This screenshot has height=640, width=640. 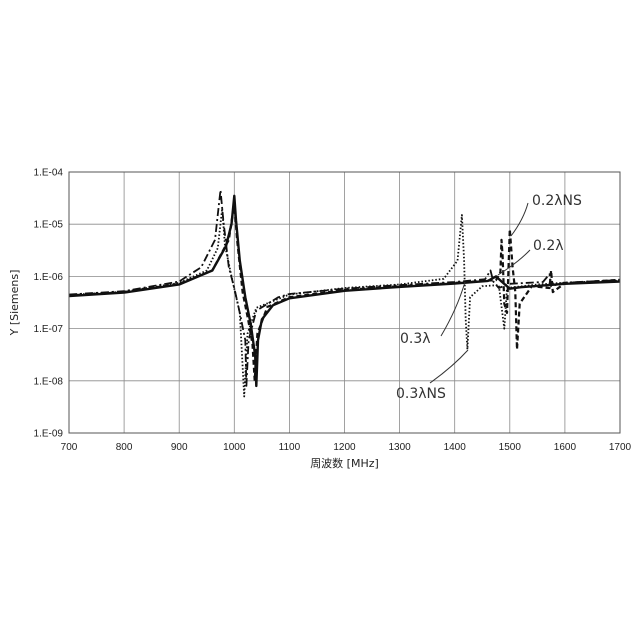 What do you see at coordinates (49, 329) in the screenshot?
I see `y-tick-label: 1.E-07` at bounding box center [49, 329].